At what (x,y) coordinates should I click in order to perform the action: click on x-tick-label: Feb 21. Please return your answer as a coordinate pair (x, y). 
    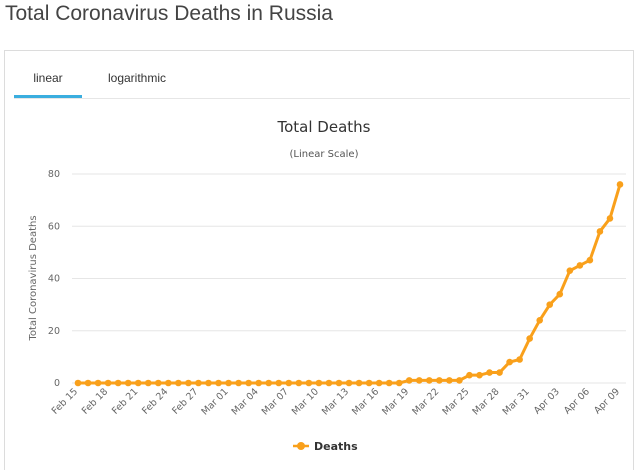
    Looking at the image, I should click on (125, 401).